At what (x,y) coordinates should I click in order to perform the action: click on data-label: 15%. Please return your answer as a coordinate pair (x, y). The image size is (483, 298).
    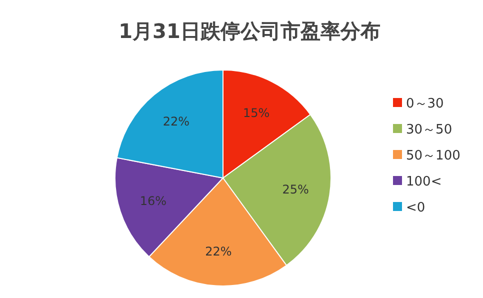
    Looking at the image, I should click on (256, 113).